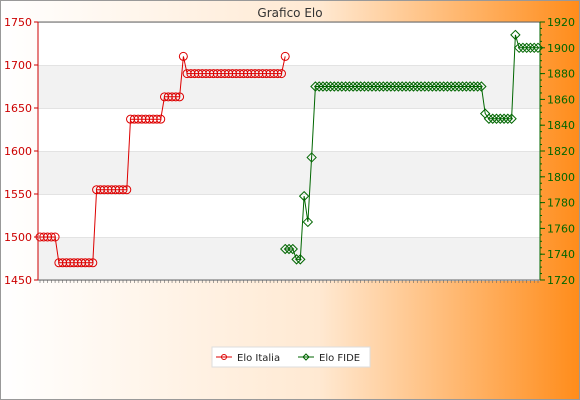 The image size is (580, 400). Describe the element at coordinates (18, 108) in the screenshot. I see `y-left-tick-label: 1650` at that location.